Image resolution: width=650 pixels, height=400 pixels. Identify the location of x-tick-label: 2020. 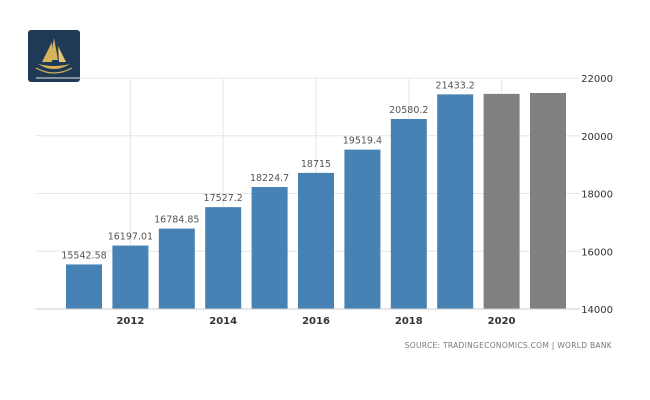
(502, 321).